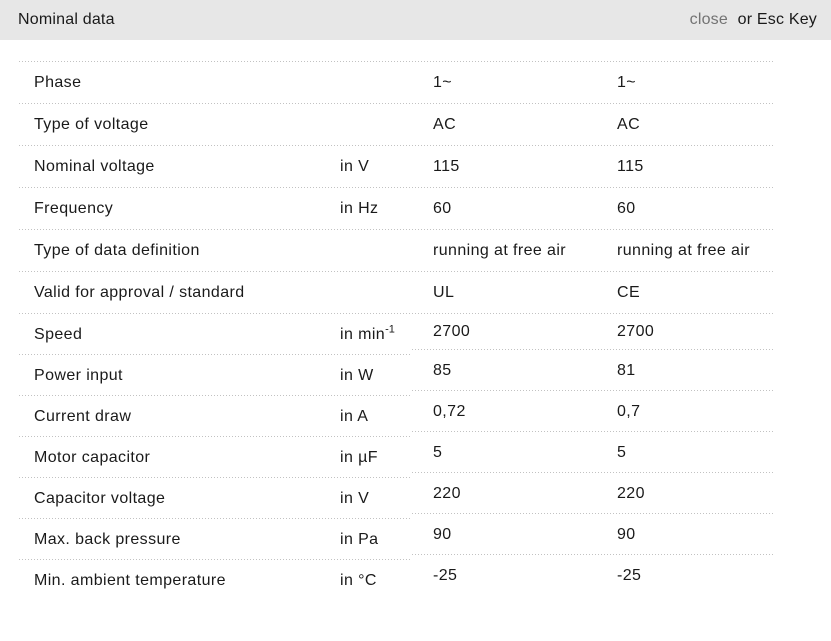  I want to click on value-col2: 90, so click(626, 534).